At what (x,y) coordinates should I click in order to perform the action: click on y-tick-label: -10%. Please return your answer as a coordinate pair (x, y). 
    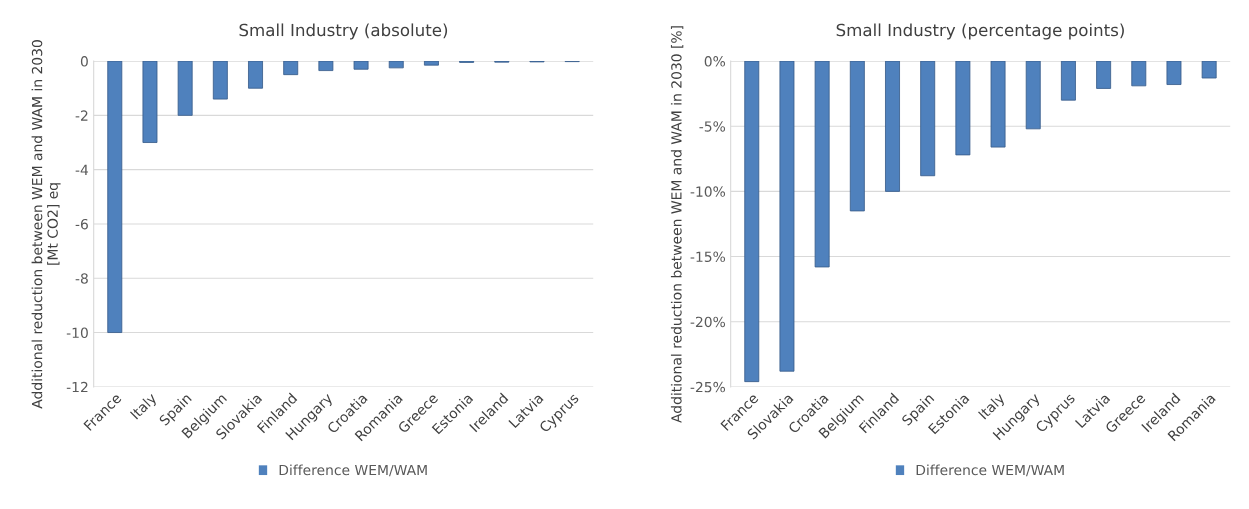
    Looking at the image, I should click on (708, 191).